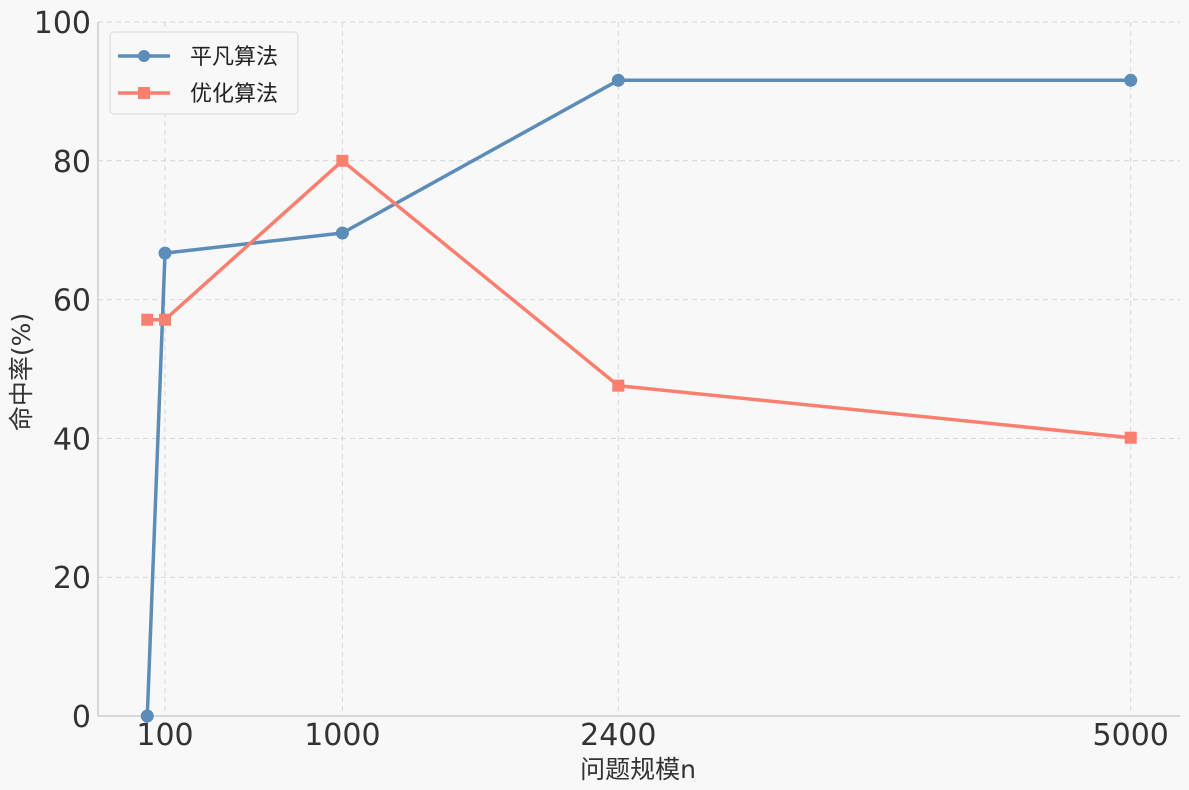 This screenshot has height=790, width=1189. Describe the element at coordinates (1131, 735) in the screenshot. I see `x-tick-label: 5000` at that location.